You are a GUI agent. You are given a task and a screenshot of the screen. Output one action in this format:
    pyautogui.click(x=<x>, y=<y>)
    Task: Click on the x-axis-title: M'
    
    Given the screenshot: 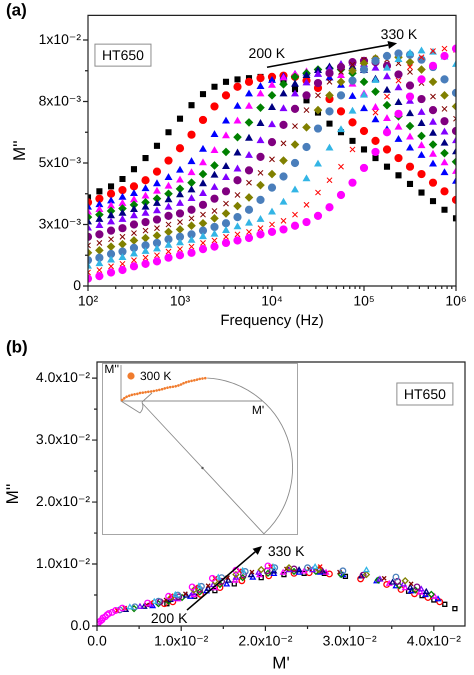 What is the action you would take?
    pyautogui.click(x=281, y=662)
    